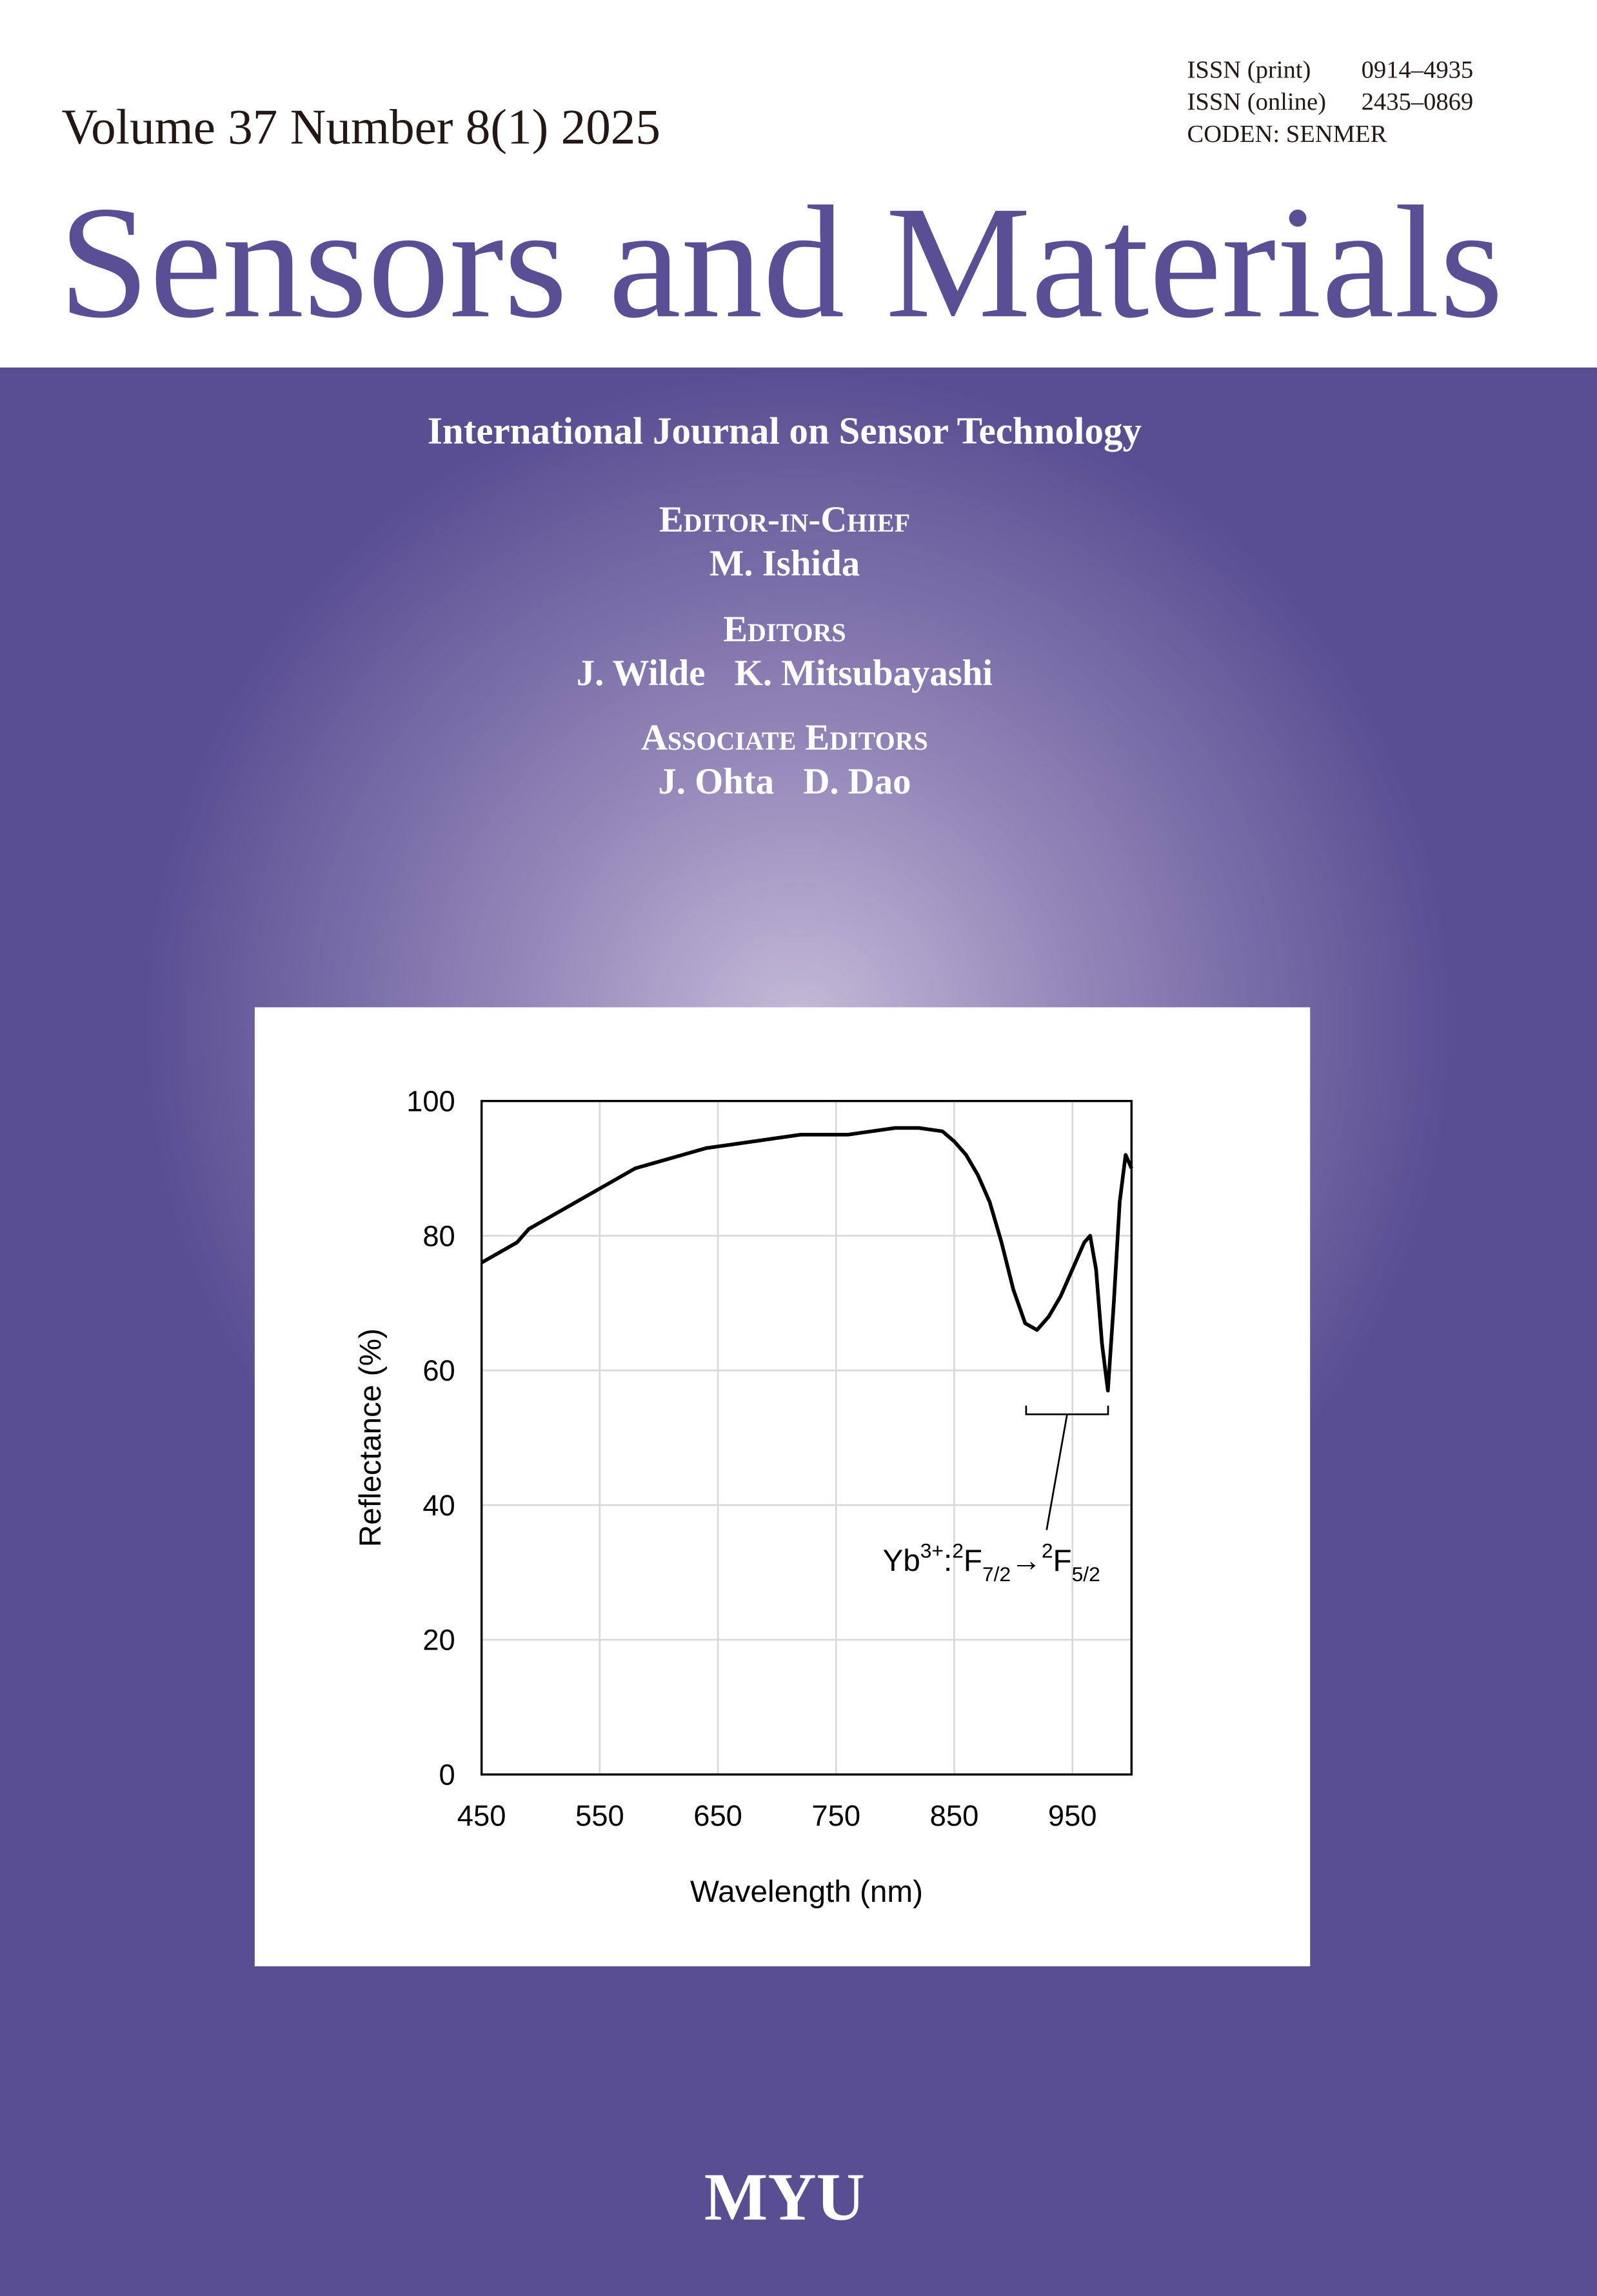 The width and height of the screenshot is (1597, 2296). Describe the element at coordinates (430, 1101) in the screenshot. I see `y-tick-label: 100` at that location.